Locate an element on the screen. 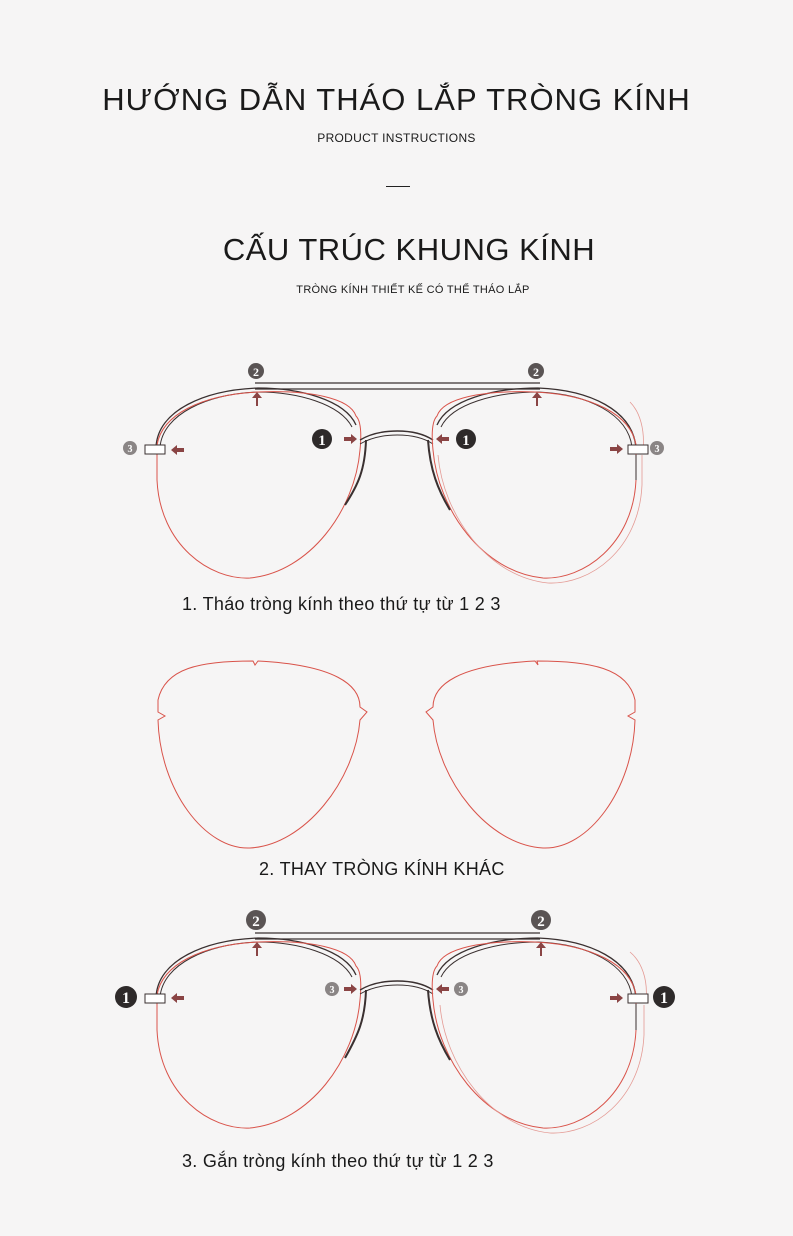 This screenshot has height=1236, width=793. page-subtitle: PRODUCT INSTRUCTIONS is located at coordinates (396, 138).